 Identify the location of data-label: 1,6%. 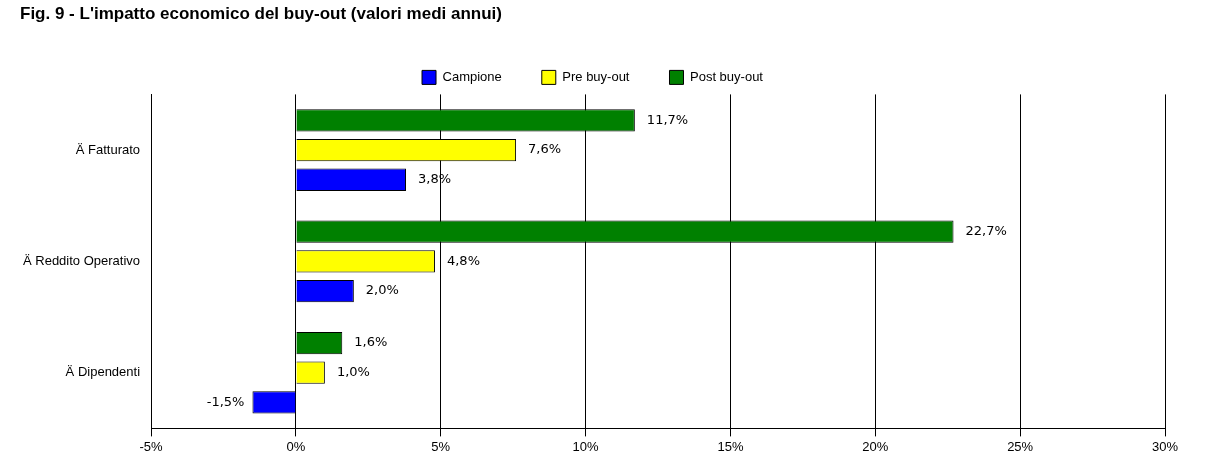
(371, 342).